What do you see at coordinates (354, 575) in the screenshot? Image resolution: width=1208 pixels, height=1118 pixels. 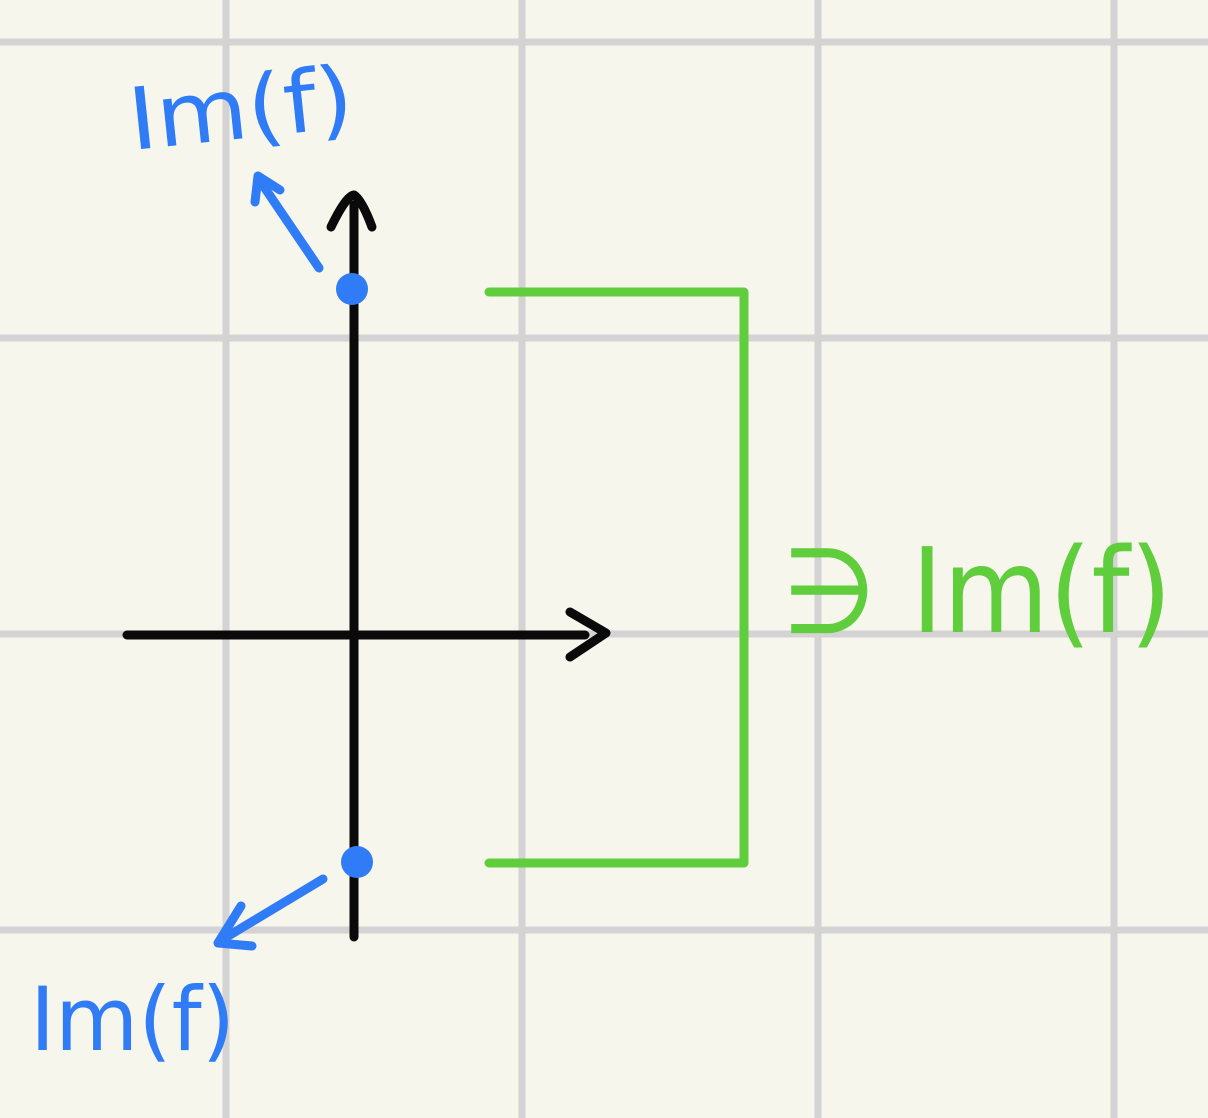 I see `points` at bounding box center [354, 575].